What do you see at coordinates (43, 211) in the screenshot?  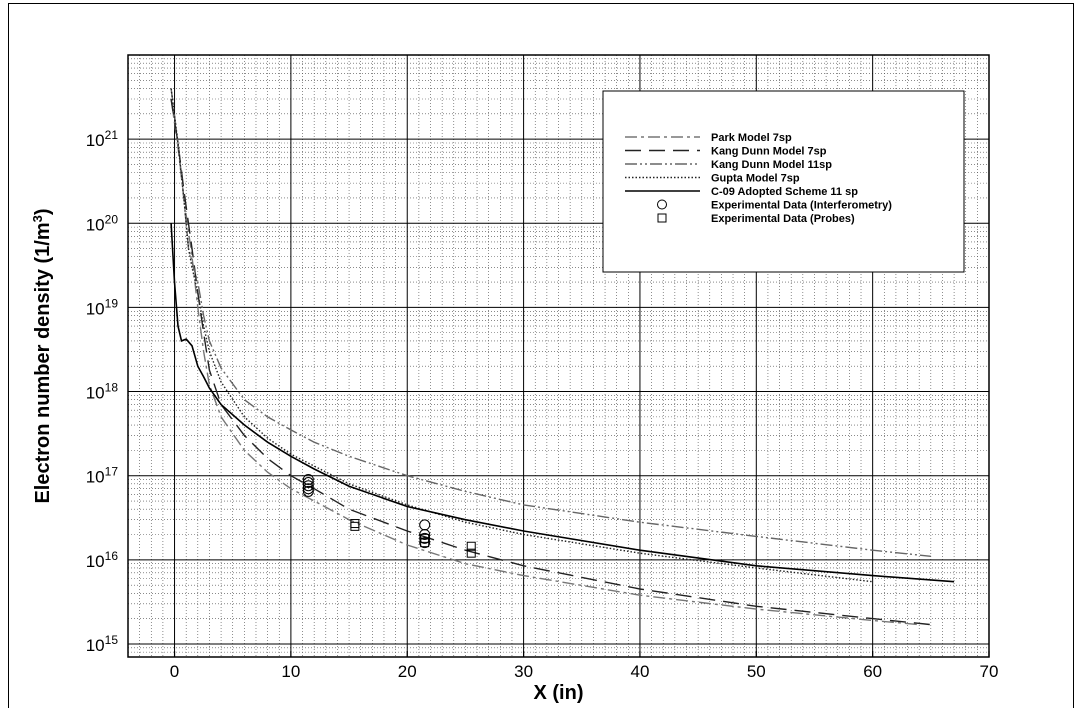 I see `y-axis-title-close: )` at bounding box center [43, 211].